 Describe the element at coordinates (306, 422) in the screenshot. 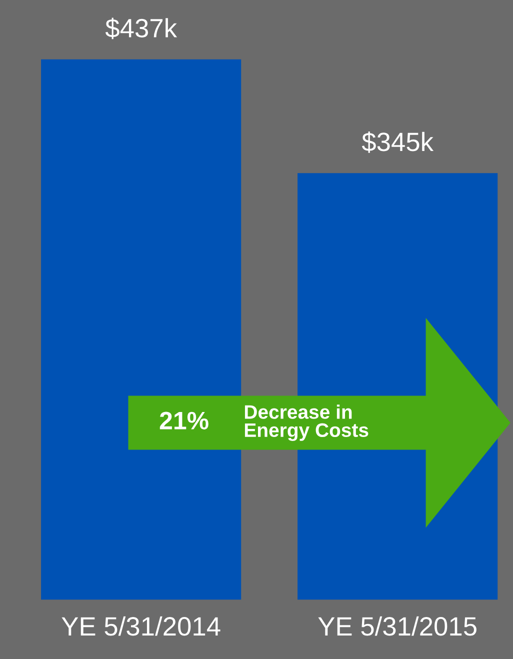

I see `annotation: Decrease in Energy Costs` at that location.